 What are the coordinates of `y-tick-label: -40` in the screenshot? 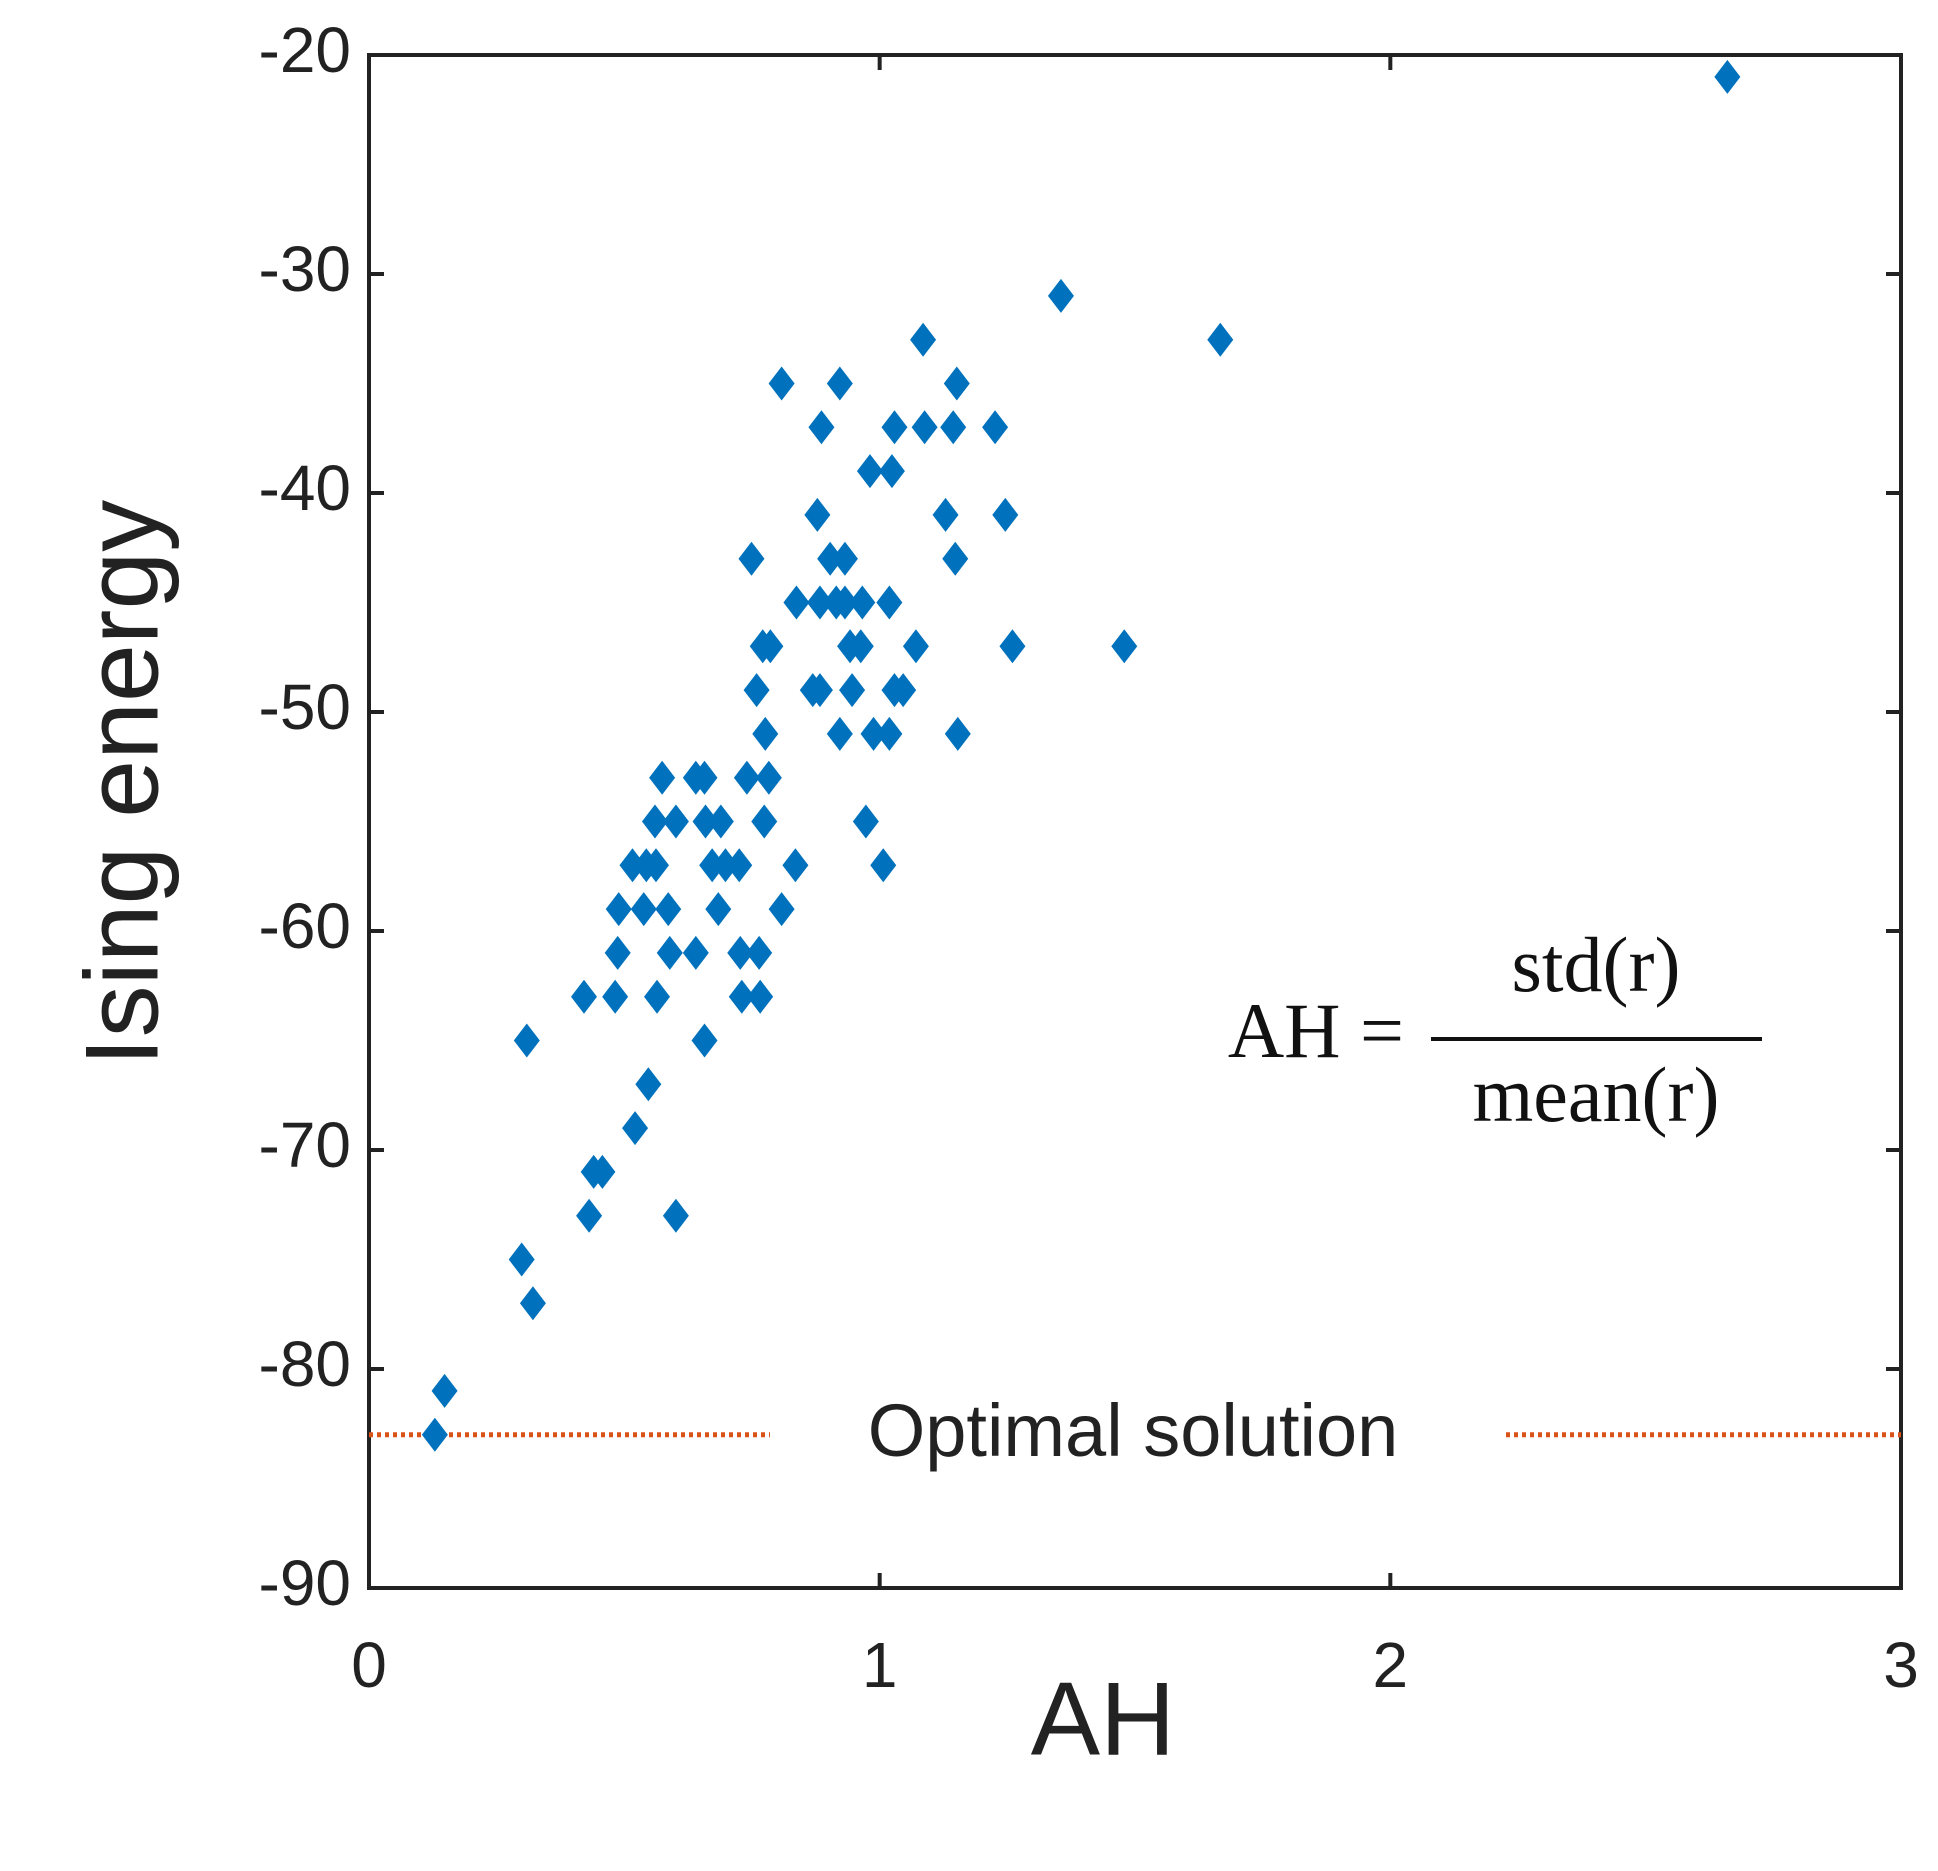 It's located at (305, 488).